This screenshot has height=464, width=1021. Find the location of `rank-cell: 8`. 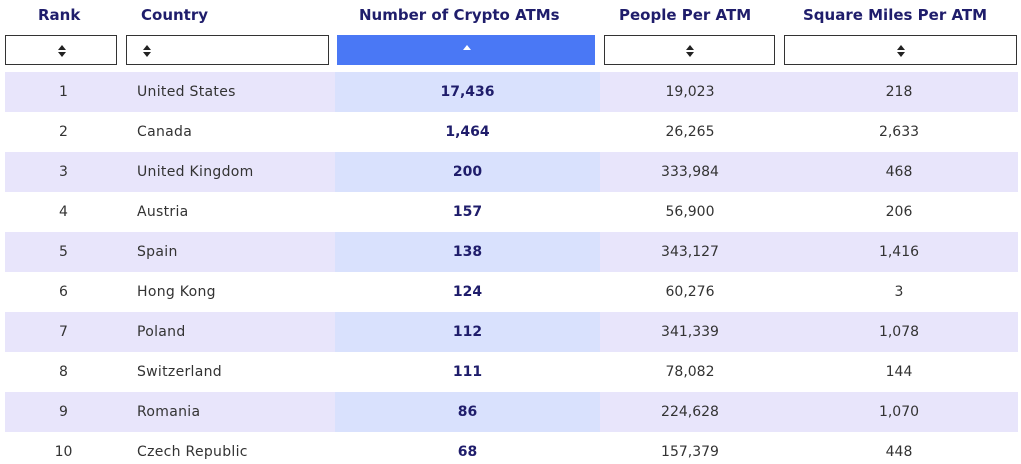

rank-cell: 8 is located at coordinates (63, 372).